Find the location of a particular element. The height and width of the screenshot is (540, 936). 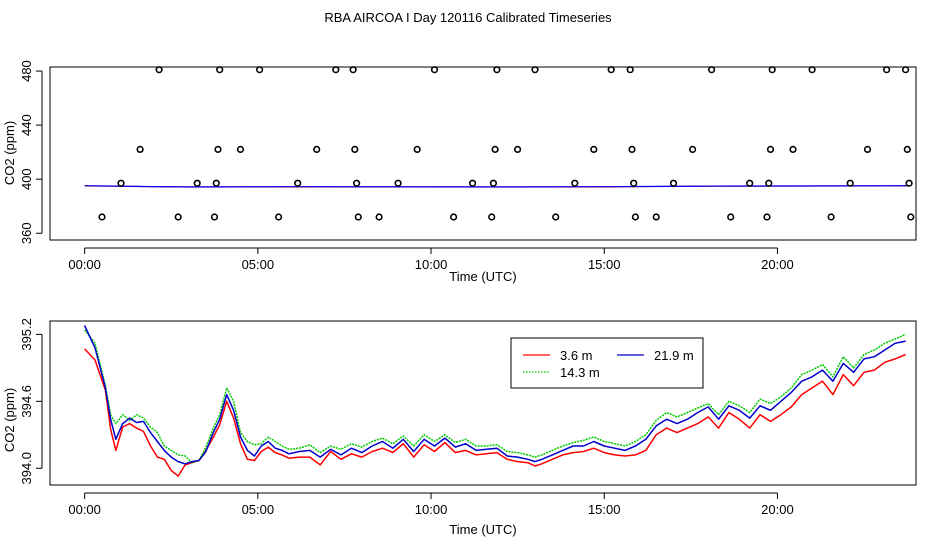

top-x-tick-label-0: 00:00 is located at coordinates (84, 264).